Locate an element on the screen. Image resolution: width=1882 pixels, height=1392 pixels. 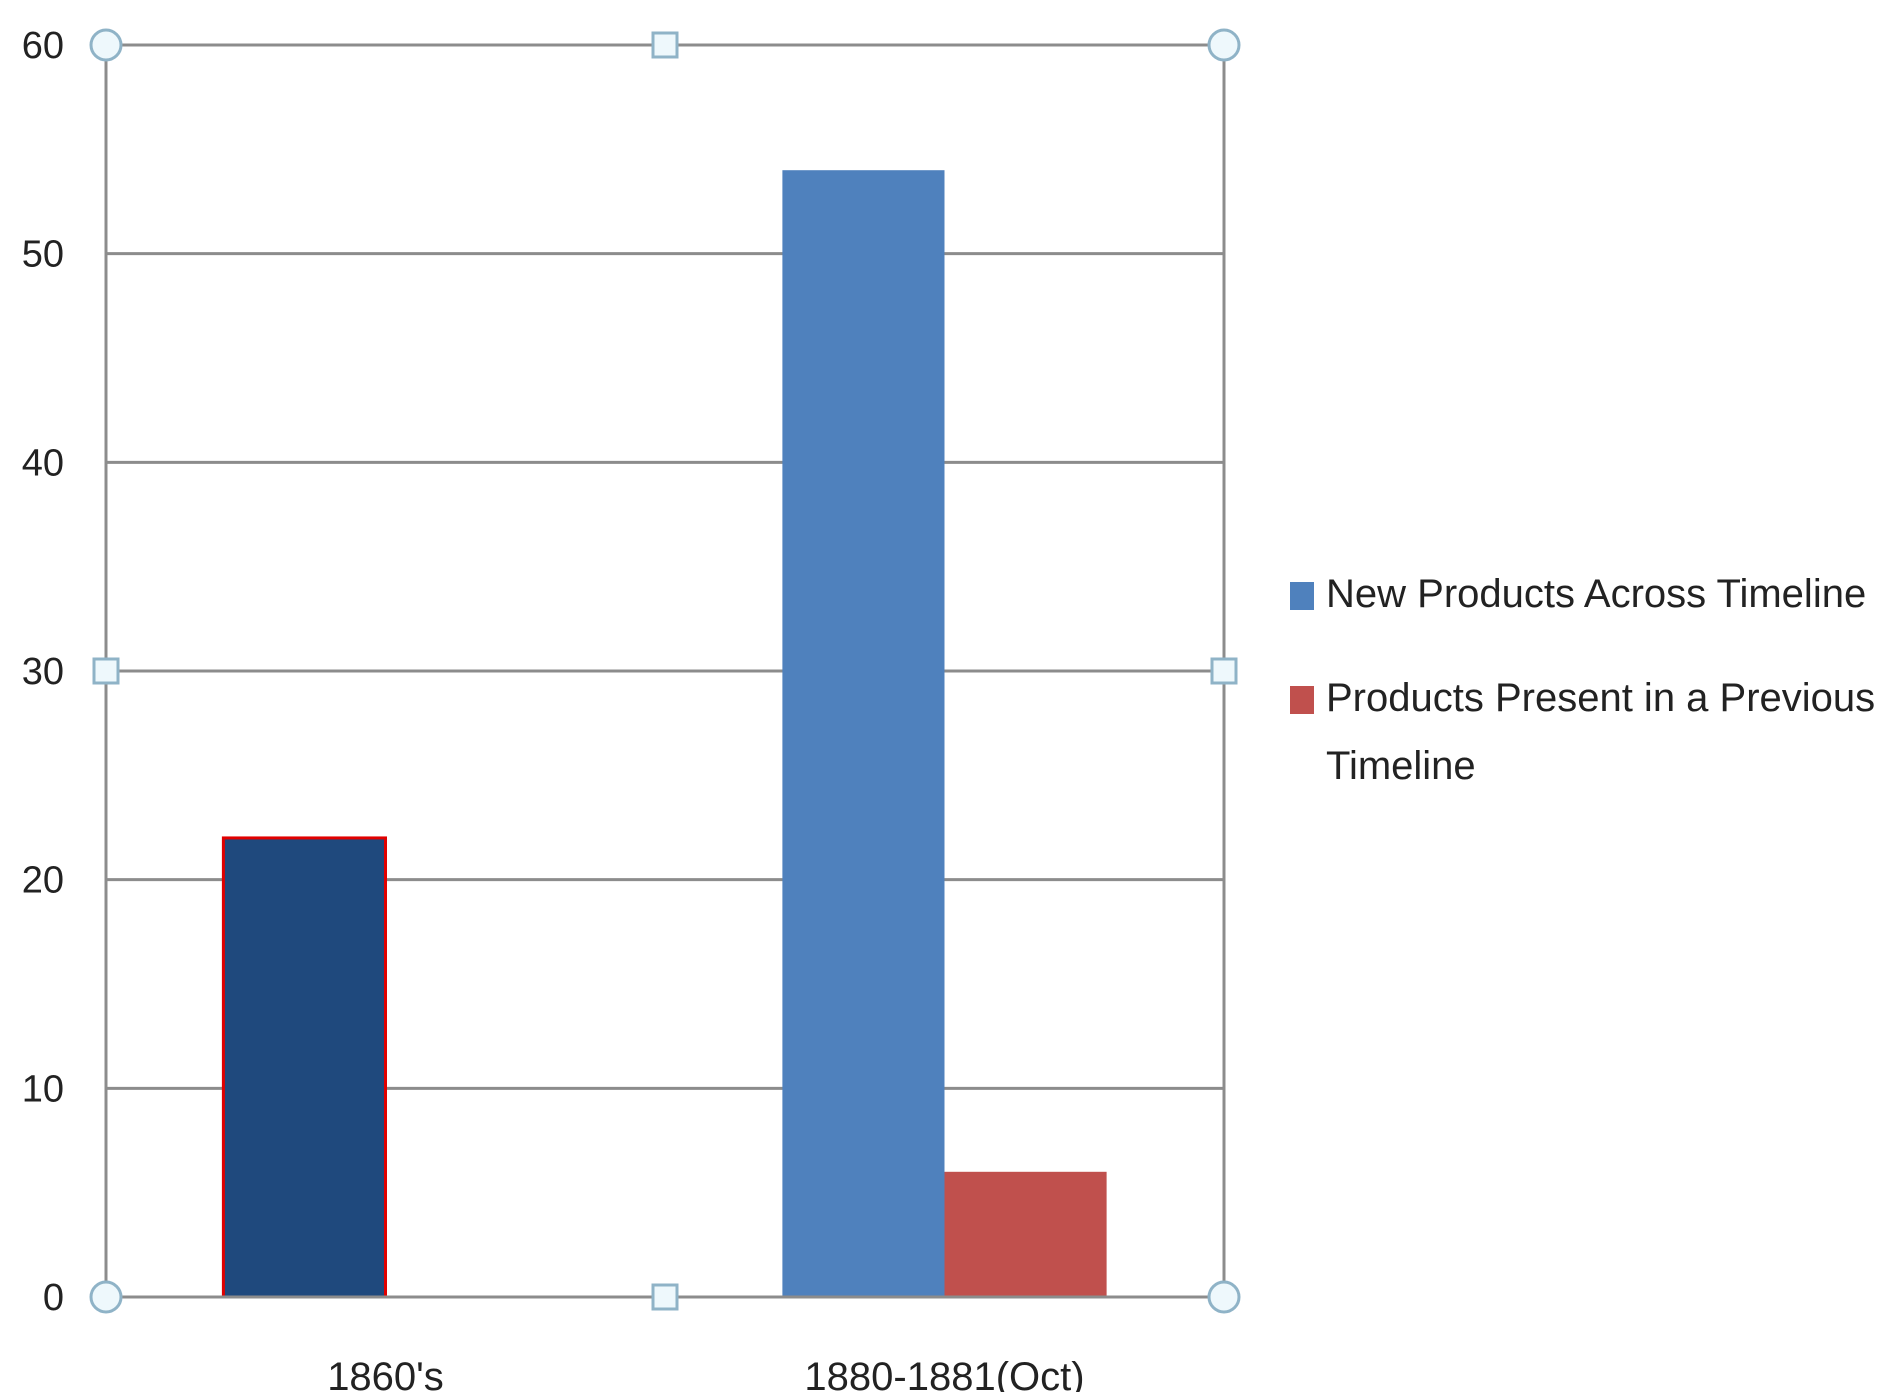
x-tick-label: 1860's is located at coordinates (385, 1373).